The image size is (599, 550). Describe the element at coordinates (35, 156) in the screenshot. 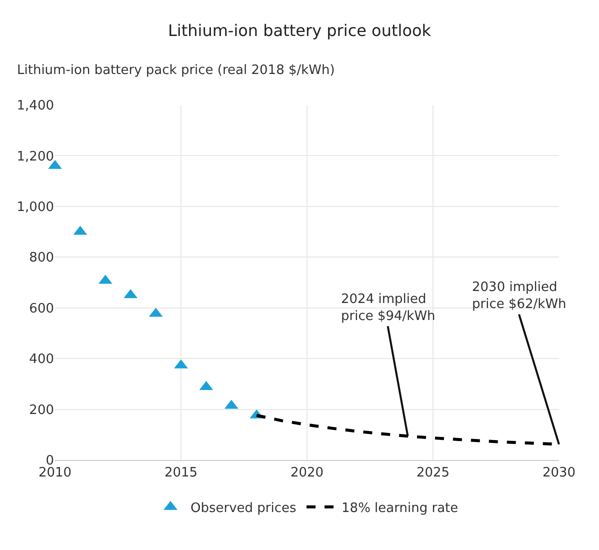

I see `y-tick-label: 1,200` at that location.